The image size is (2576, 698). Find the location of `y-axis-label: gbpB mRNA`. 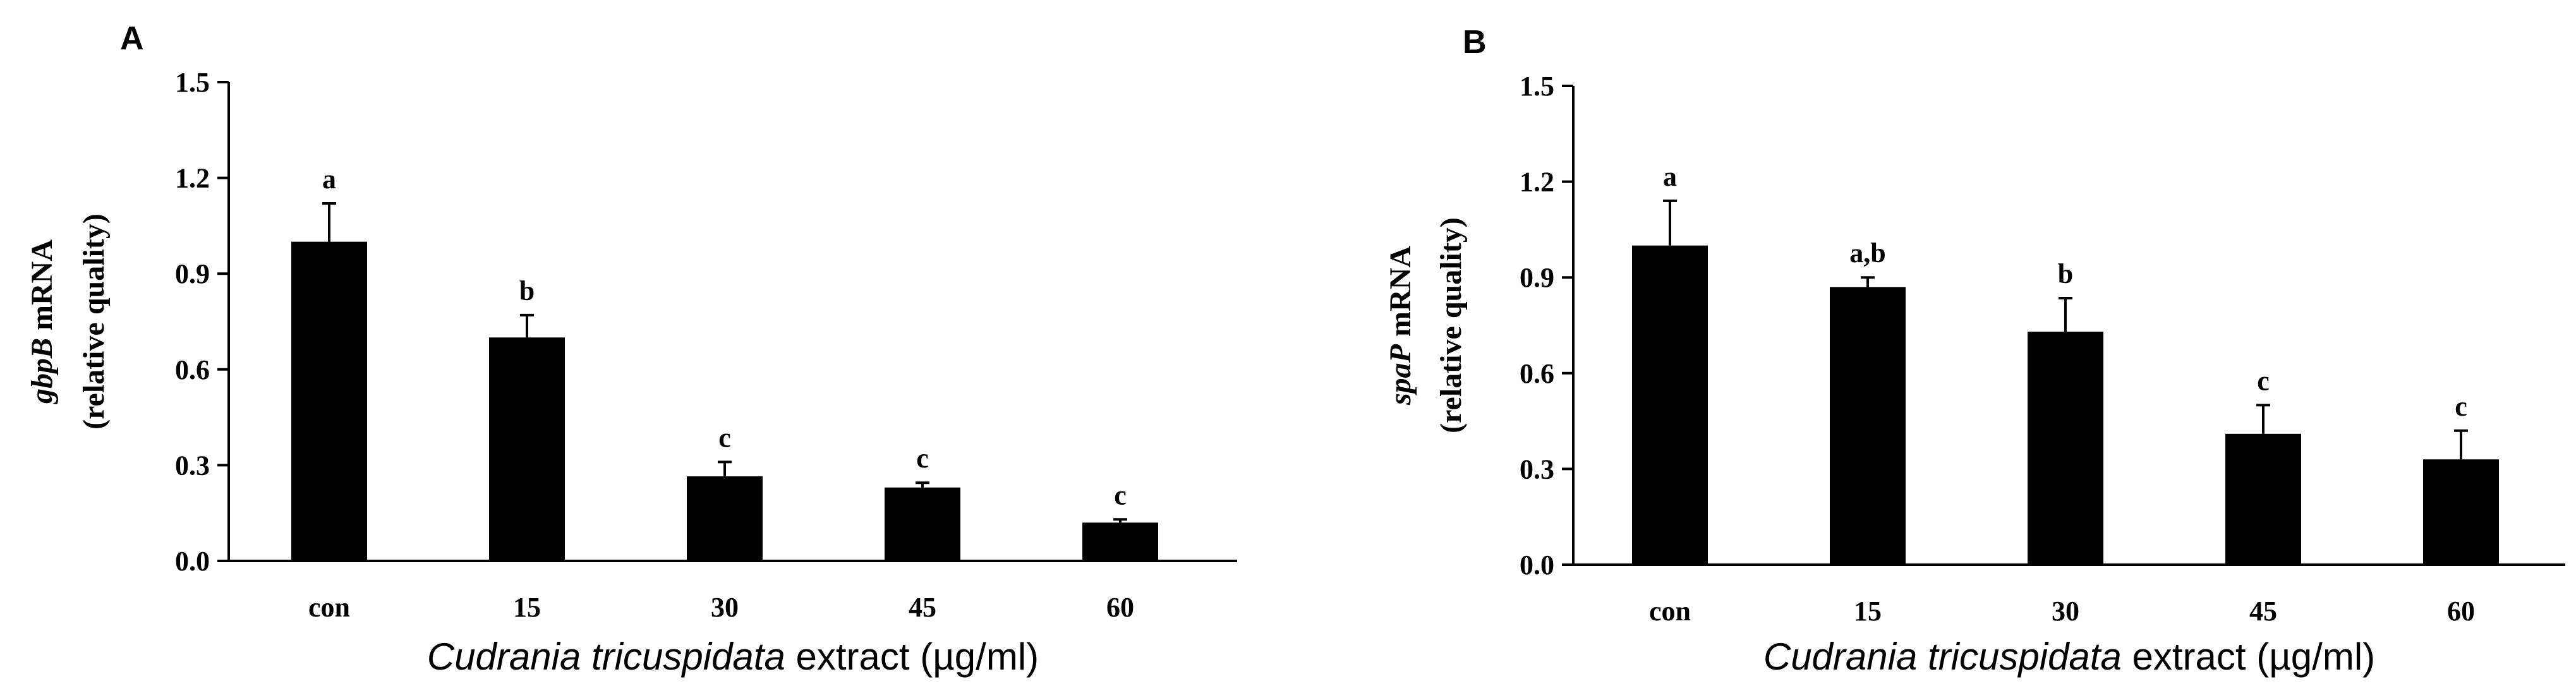

y-axis-label: gbpB mRNA is located at coordinates (42, 321).